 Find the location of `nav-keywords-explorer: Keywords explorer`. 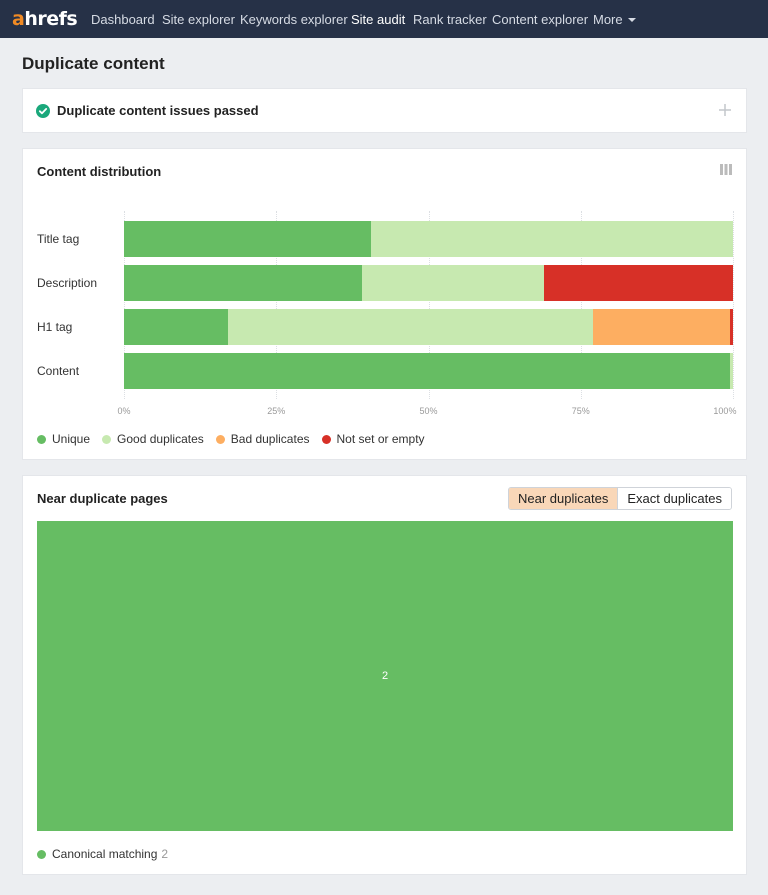

nav-keywords-explorer: Keywords explorer is located at coordinates (294, 19).